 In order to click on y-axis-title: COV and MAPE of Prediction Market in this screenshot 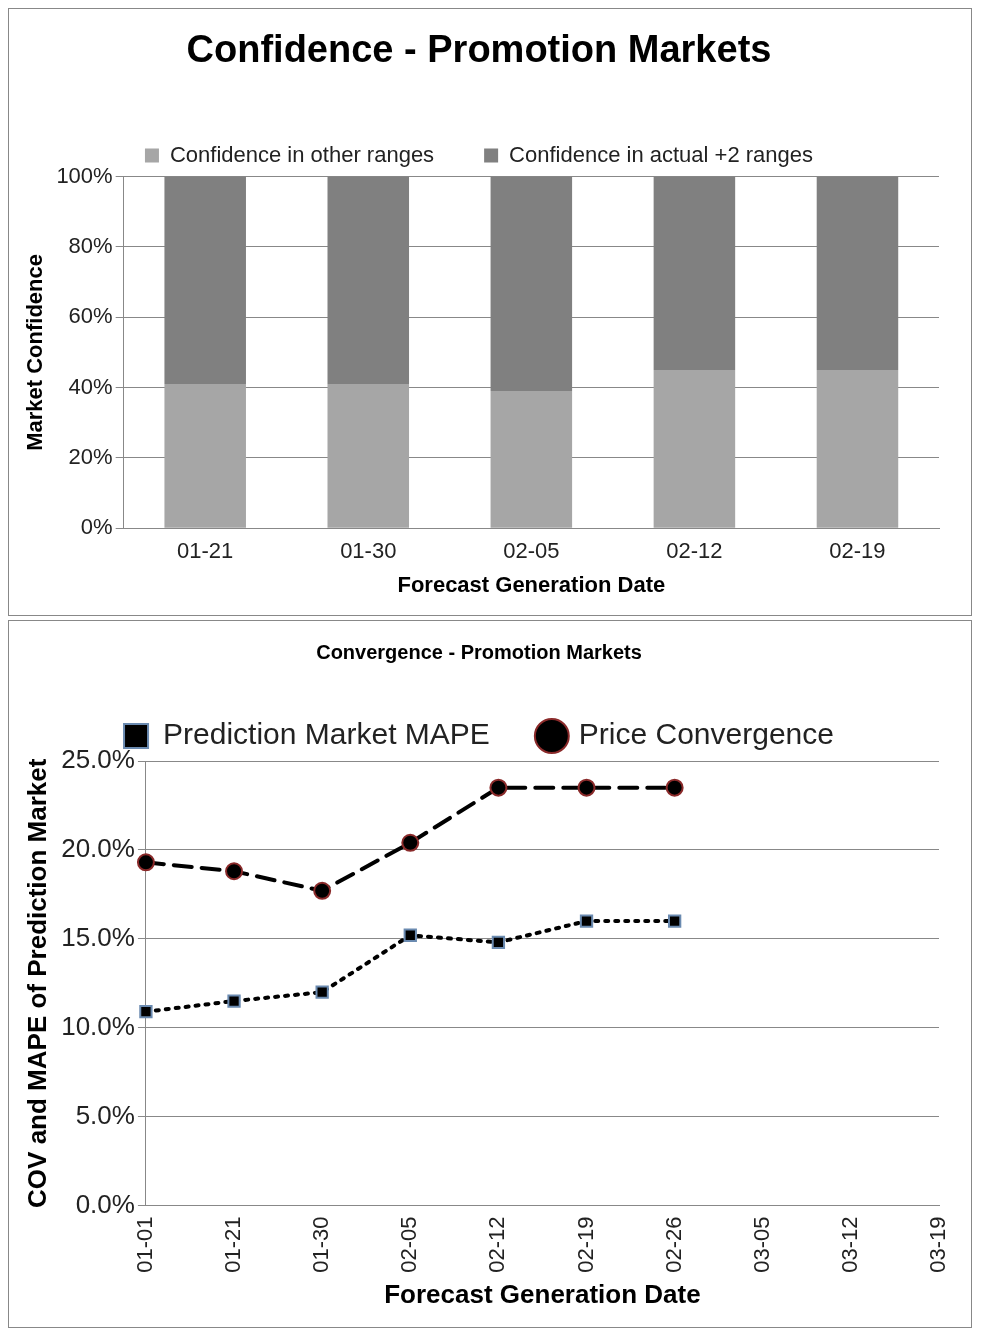, I will do `click(36, 983)`.